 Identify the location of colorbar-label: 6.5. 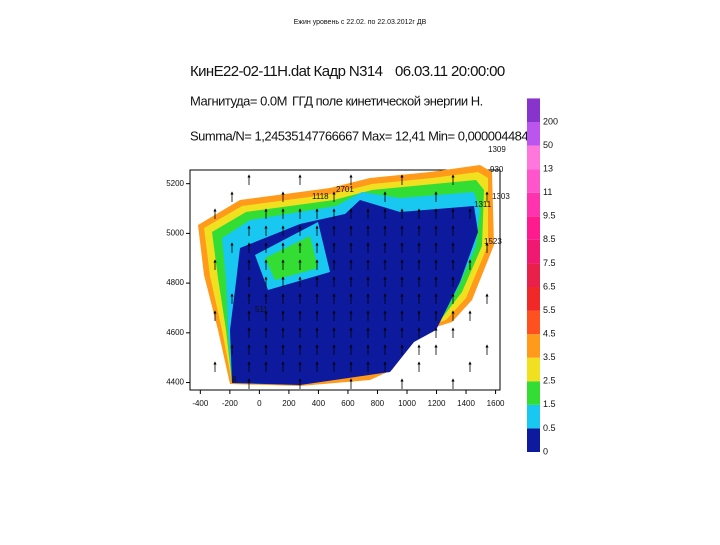
(549, 286).